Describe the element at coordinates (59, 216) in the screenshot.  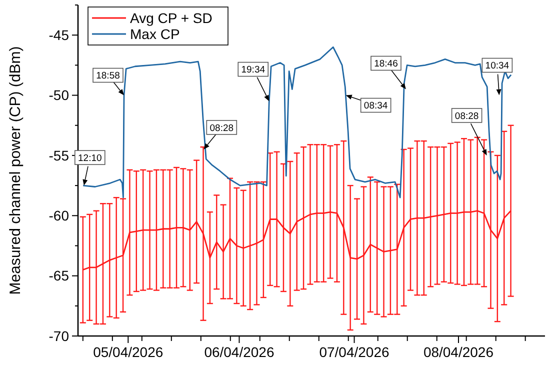
I see `y-tick-label: -60` at that location.